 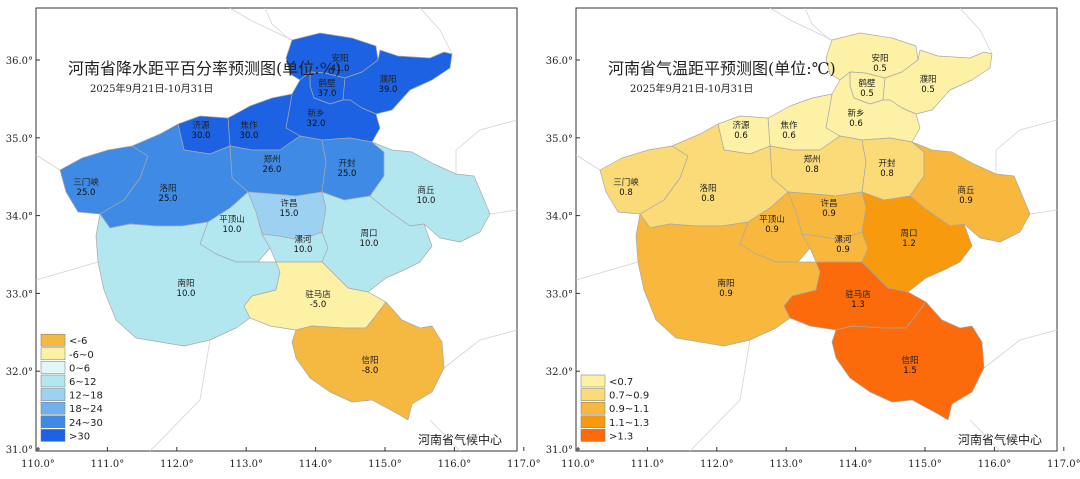 I want to click on region-value-label: 32.0, so click(x=316, y=124).